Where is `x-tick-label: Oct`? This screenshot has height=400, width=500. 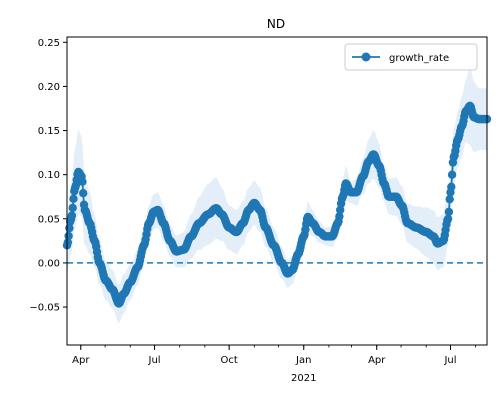 x-tick-label: Oct is located at coordinates (229, 360).